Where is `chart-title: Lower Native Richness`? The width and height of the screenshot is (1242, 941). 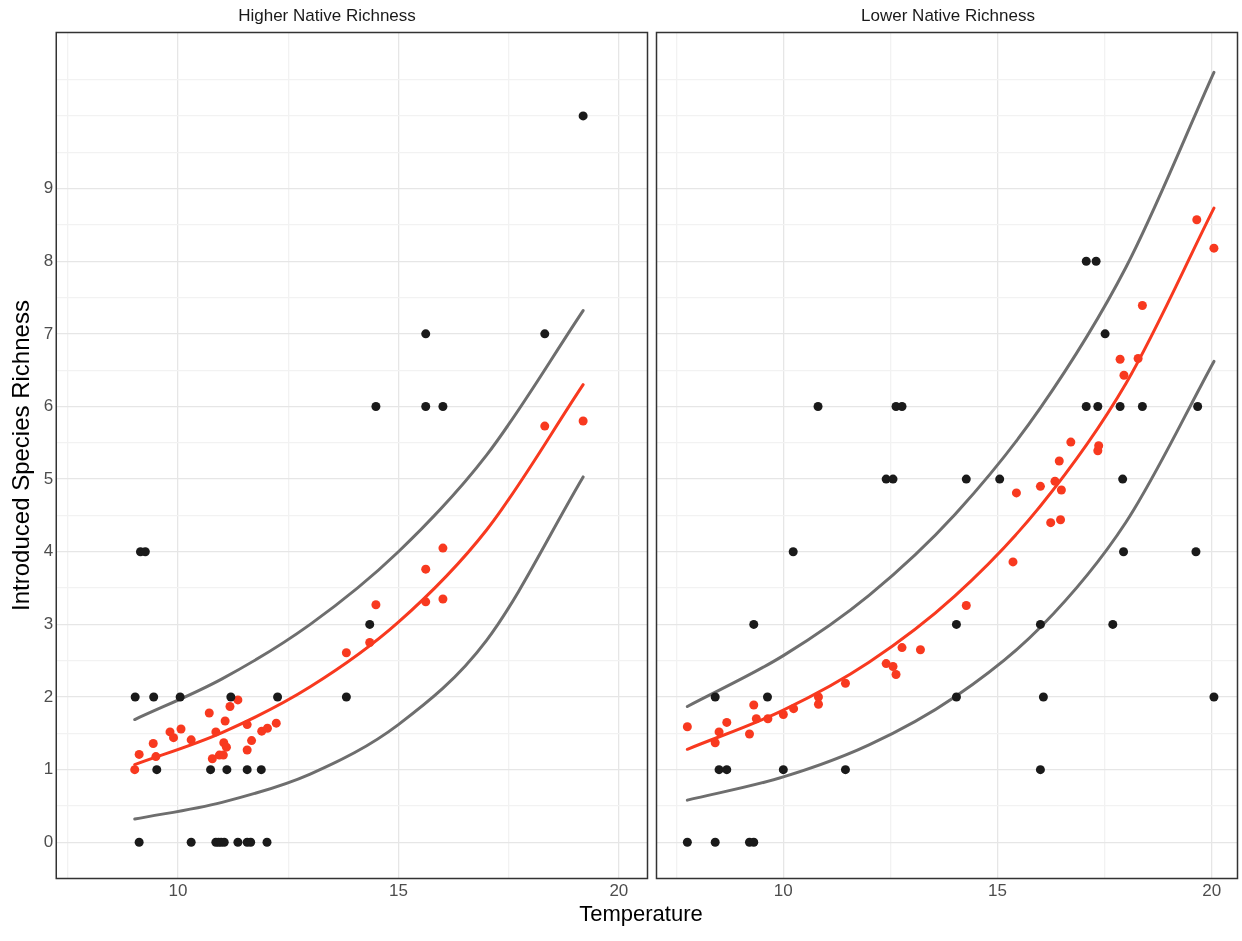 chart-title: Lower Native Richness is located at coordinates (948, 15).